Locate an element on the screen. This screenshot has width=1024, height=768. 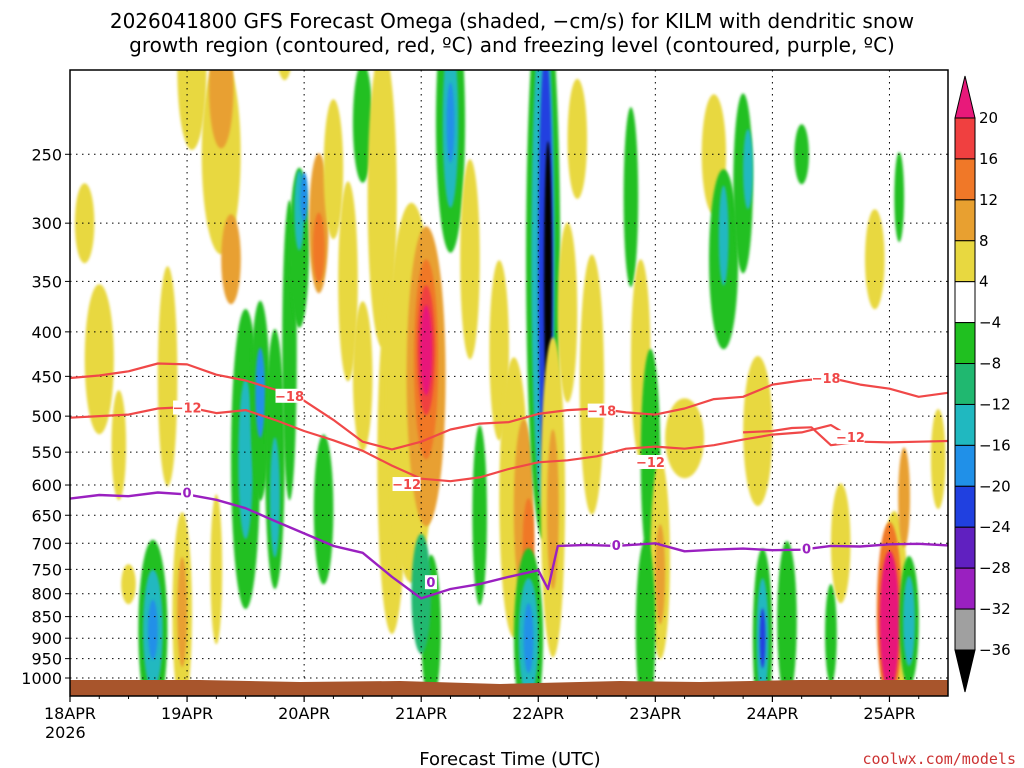
colorbar-label: −20 is located at coordinates (995, 486).